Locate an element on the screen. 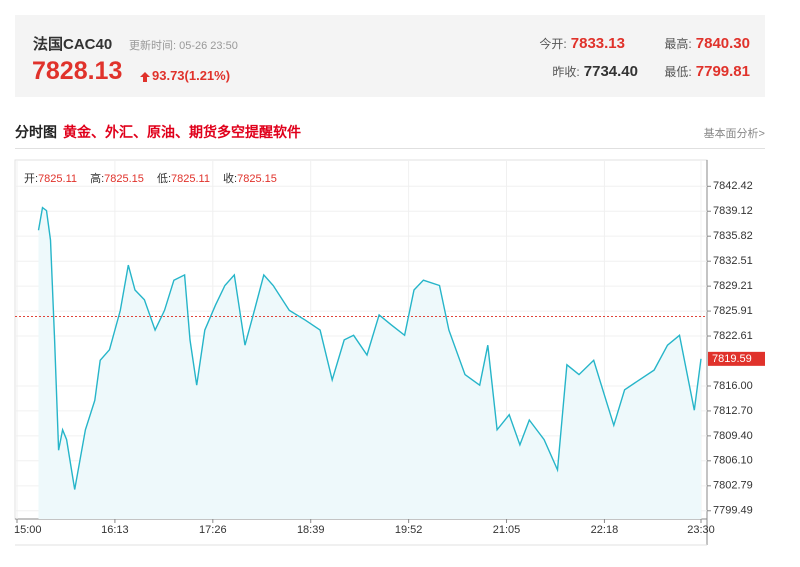  separator is located at coordinates (390, 148).